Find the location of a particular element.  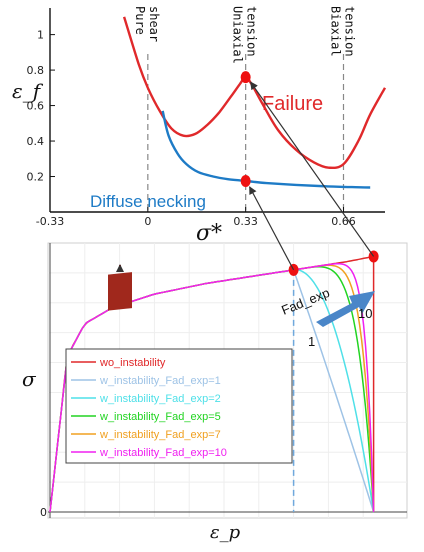

legend-label: w_instability_Fad_exp=5 is located at coordinates (160, 417).